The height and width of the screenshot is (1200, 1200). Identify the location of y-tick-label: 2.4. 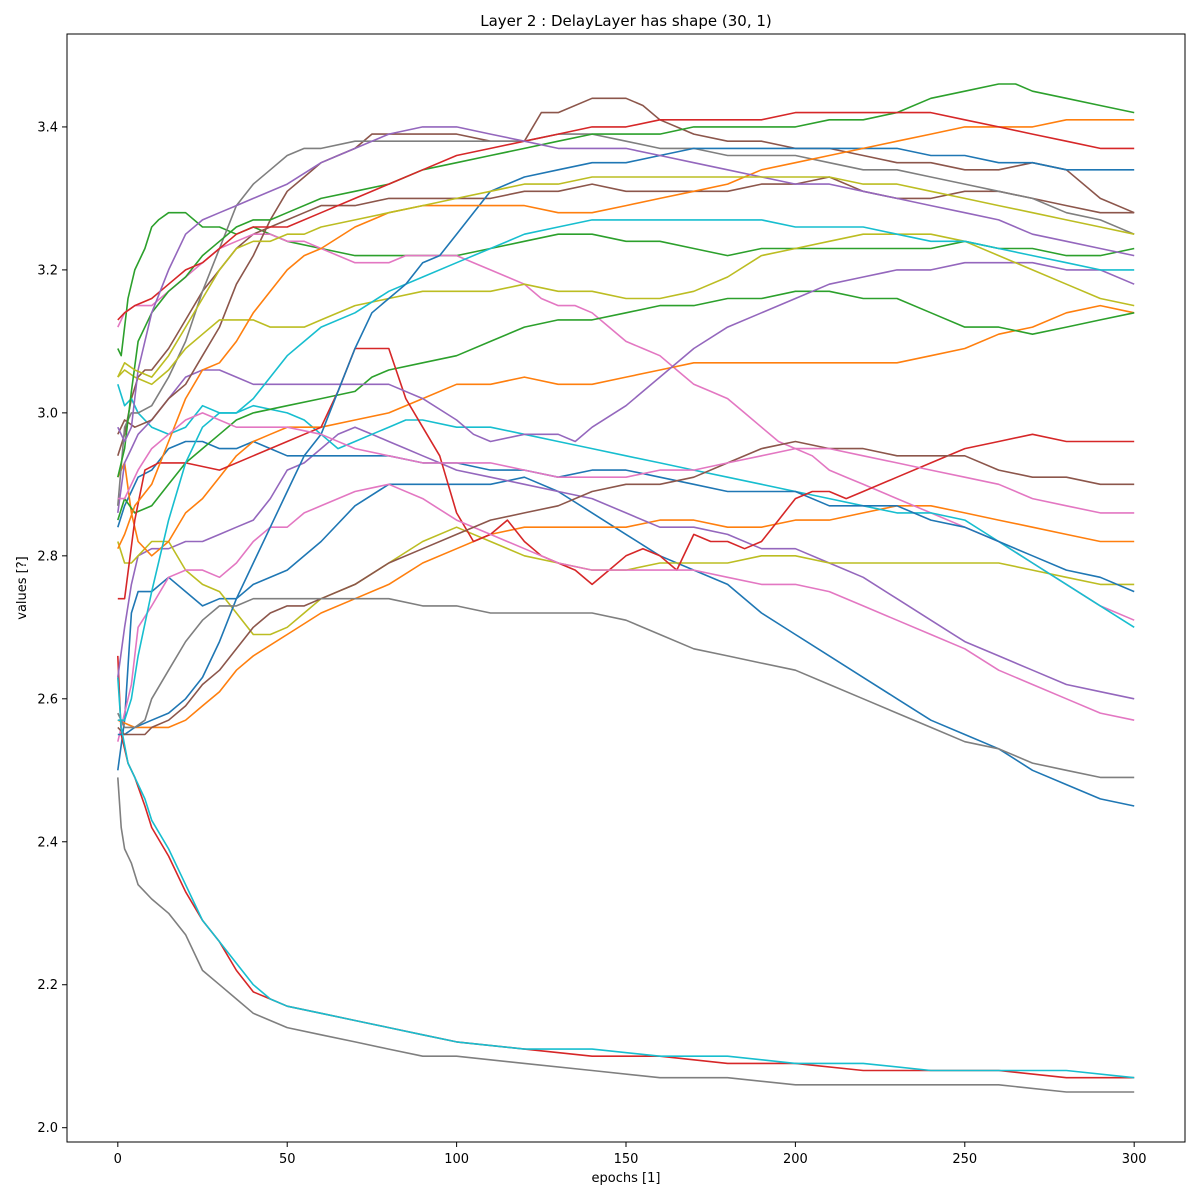
(47, 842).